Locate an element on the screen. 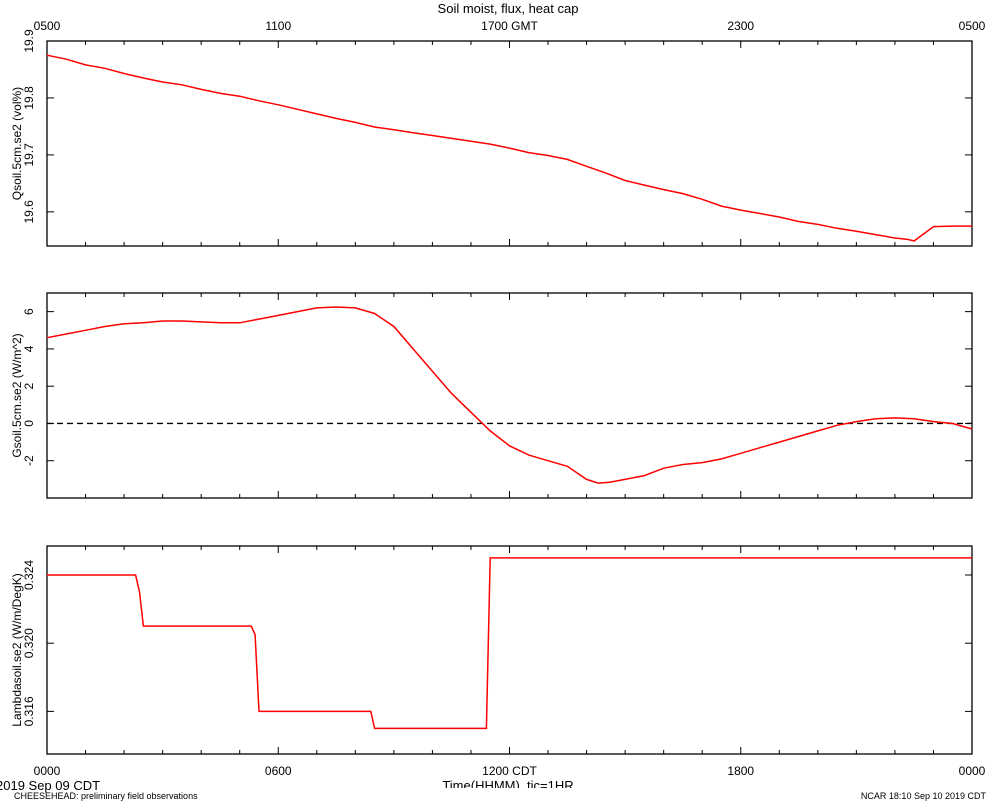 Image resolution: width=1000 pixels, height=801 pixels. y-axis-label: Lambdasoil.se2 (W/m/DegK) is located at coordinates (17, 649).